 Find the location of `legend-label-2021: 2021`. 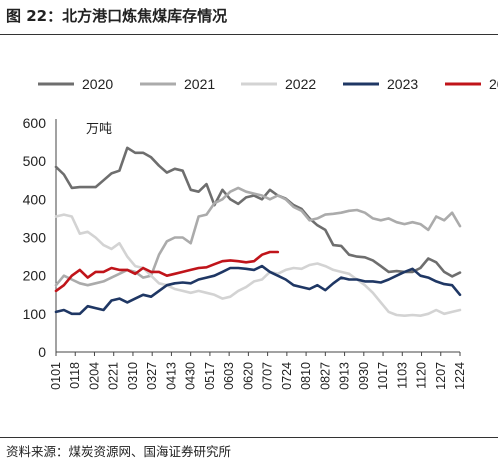

legend-label-2021: 2021 is located at coordinates (199, 84).